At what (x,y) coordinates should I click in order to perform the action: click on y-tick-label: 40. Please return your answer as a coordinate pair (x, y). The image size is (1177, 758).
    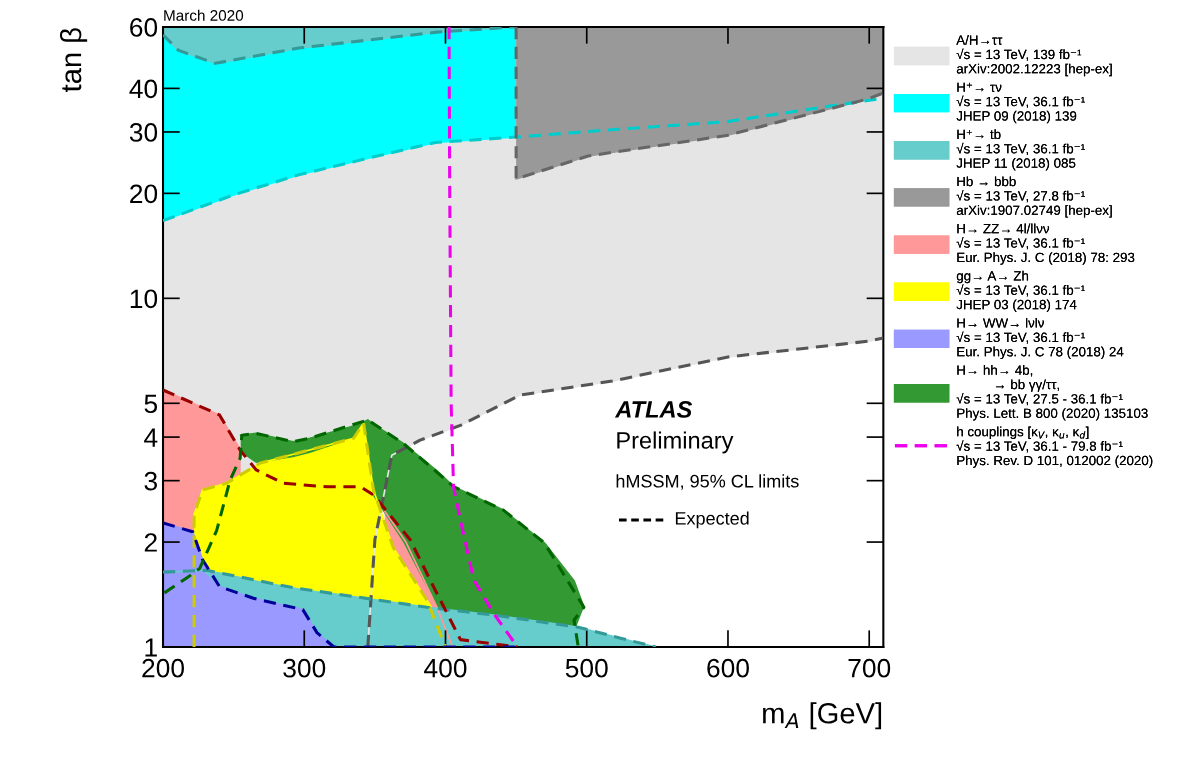
    Looking at the image, I should click on (143, 89).